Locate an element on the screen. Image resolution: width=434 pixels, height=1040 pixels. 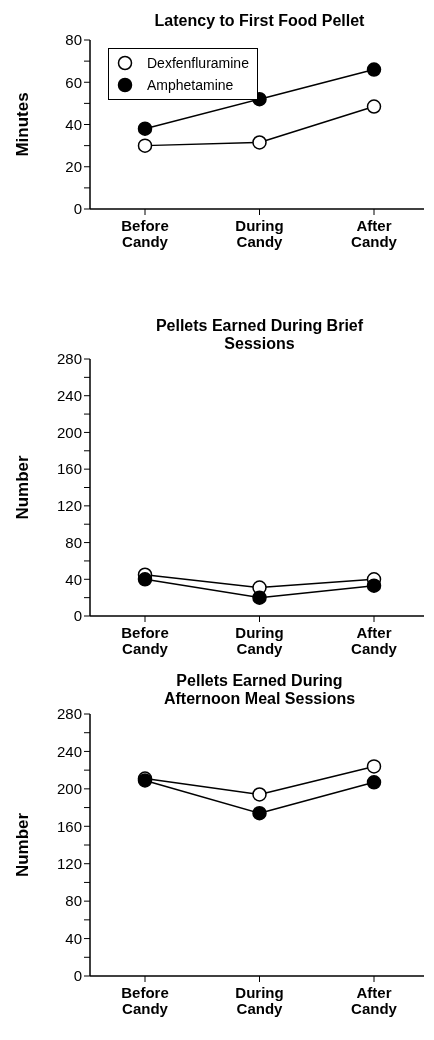
chart-title: Pellets Earned During Afternoon Meal Sessions is located at coordinates (259, 690).